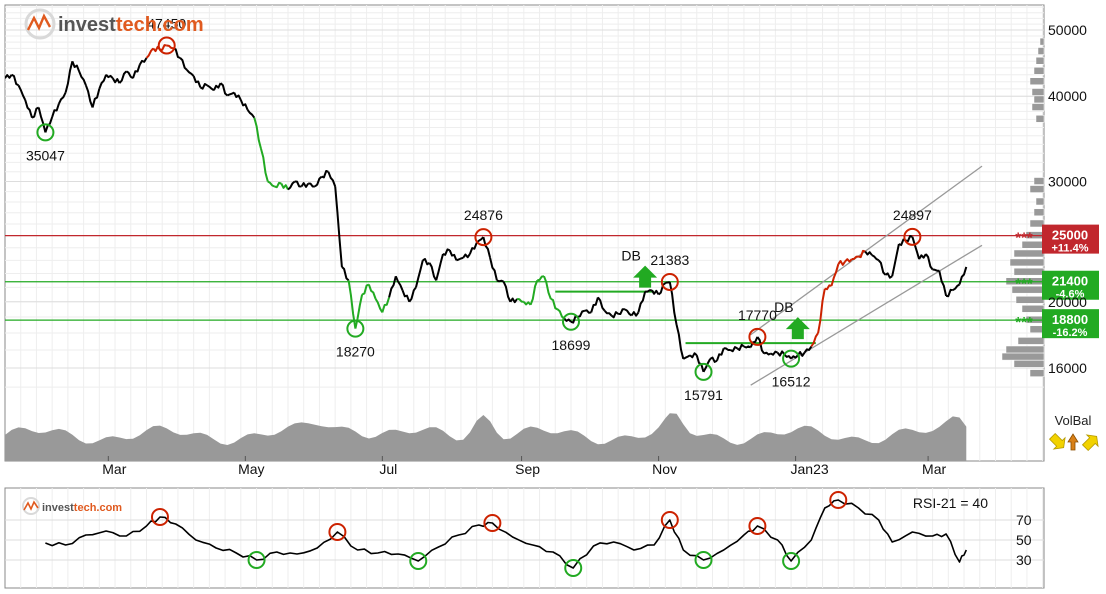 This screenshot has height=594, width=1106. What do you see at coordinates (912, 215) in the screenshot?
I see `extremum-label: 24897` at bounding box center [912, 215].